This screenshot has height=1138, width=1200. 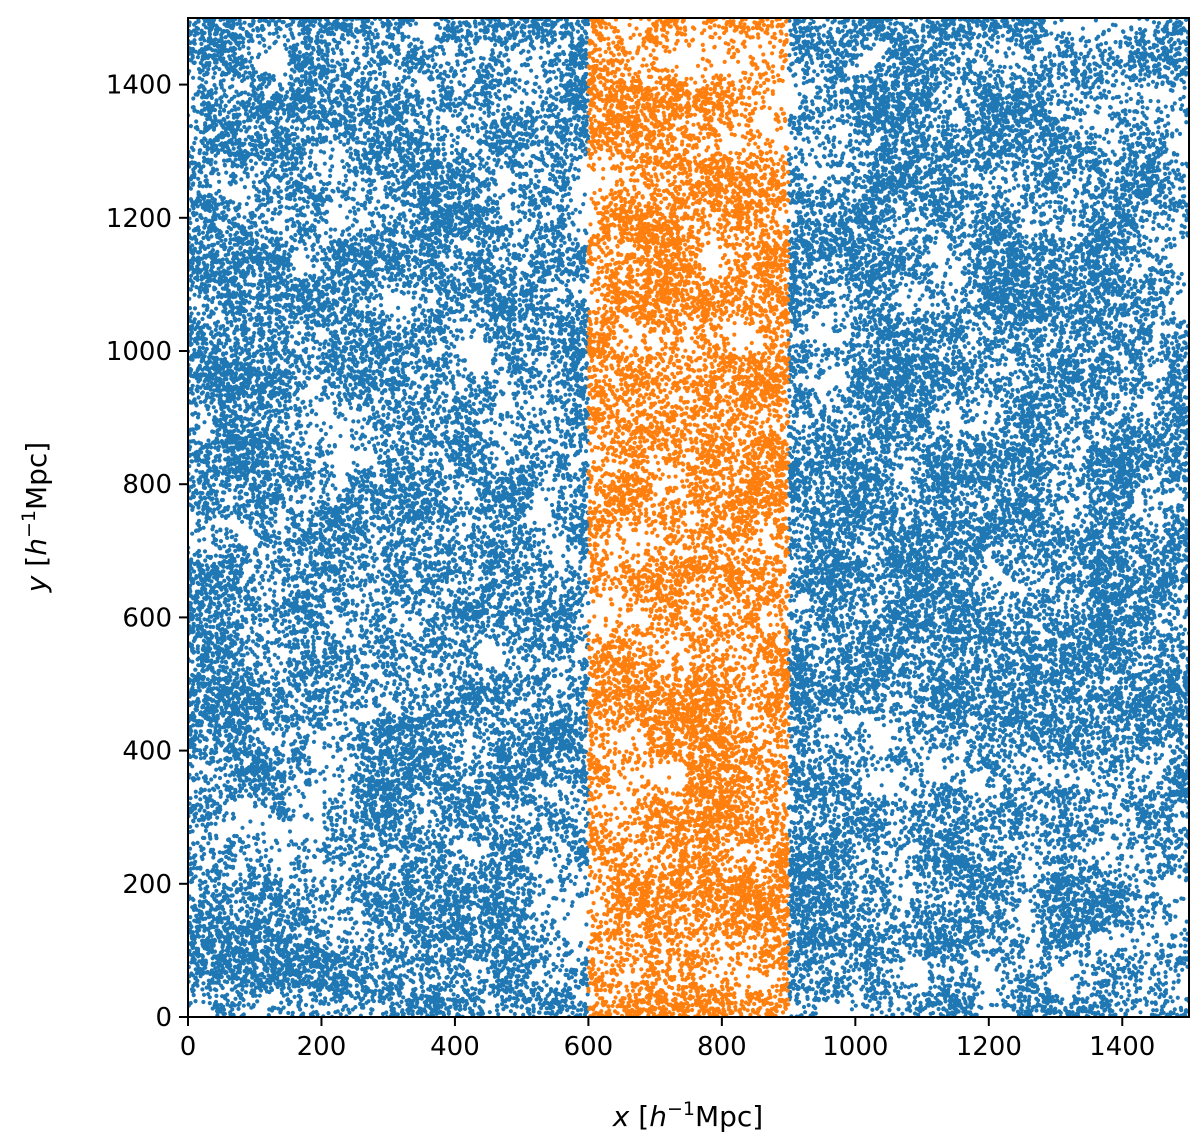 What do you see at coordinates (147, 485) in the screenshot?
I see `y-tick-label: 800` at bounding box center [147, 485].